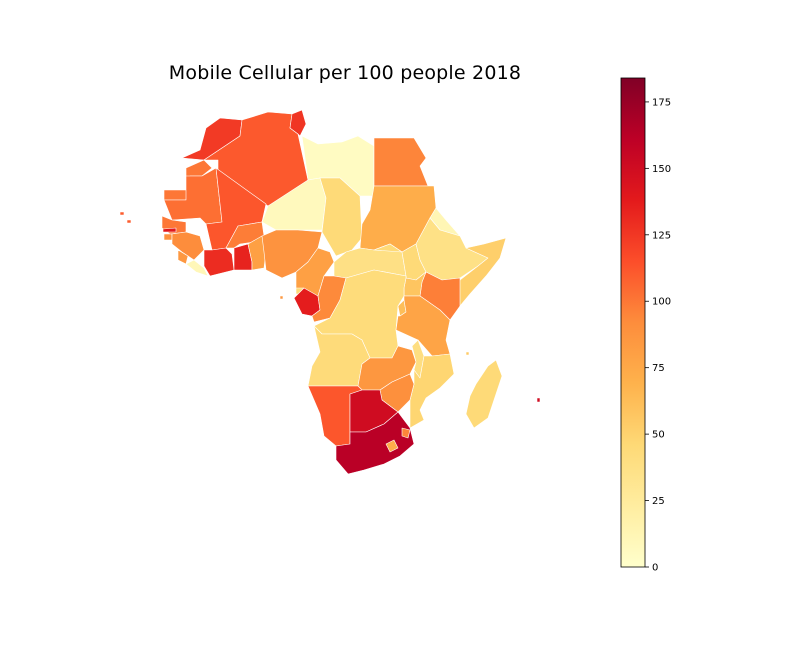 This screenshot has width=792, height=648. Describe the element at coordinates (658, 435) in the screenshot. I see `colorbar-tick-label: 50` at that location.